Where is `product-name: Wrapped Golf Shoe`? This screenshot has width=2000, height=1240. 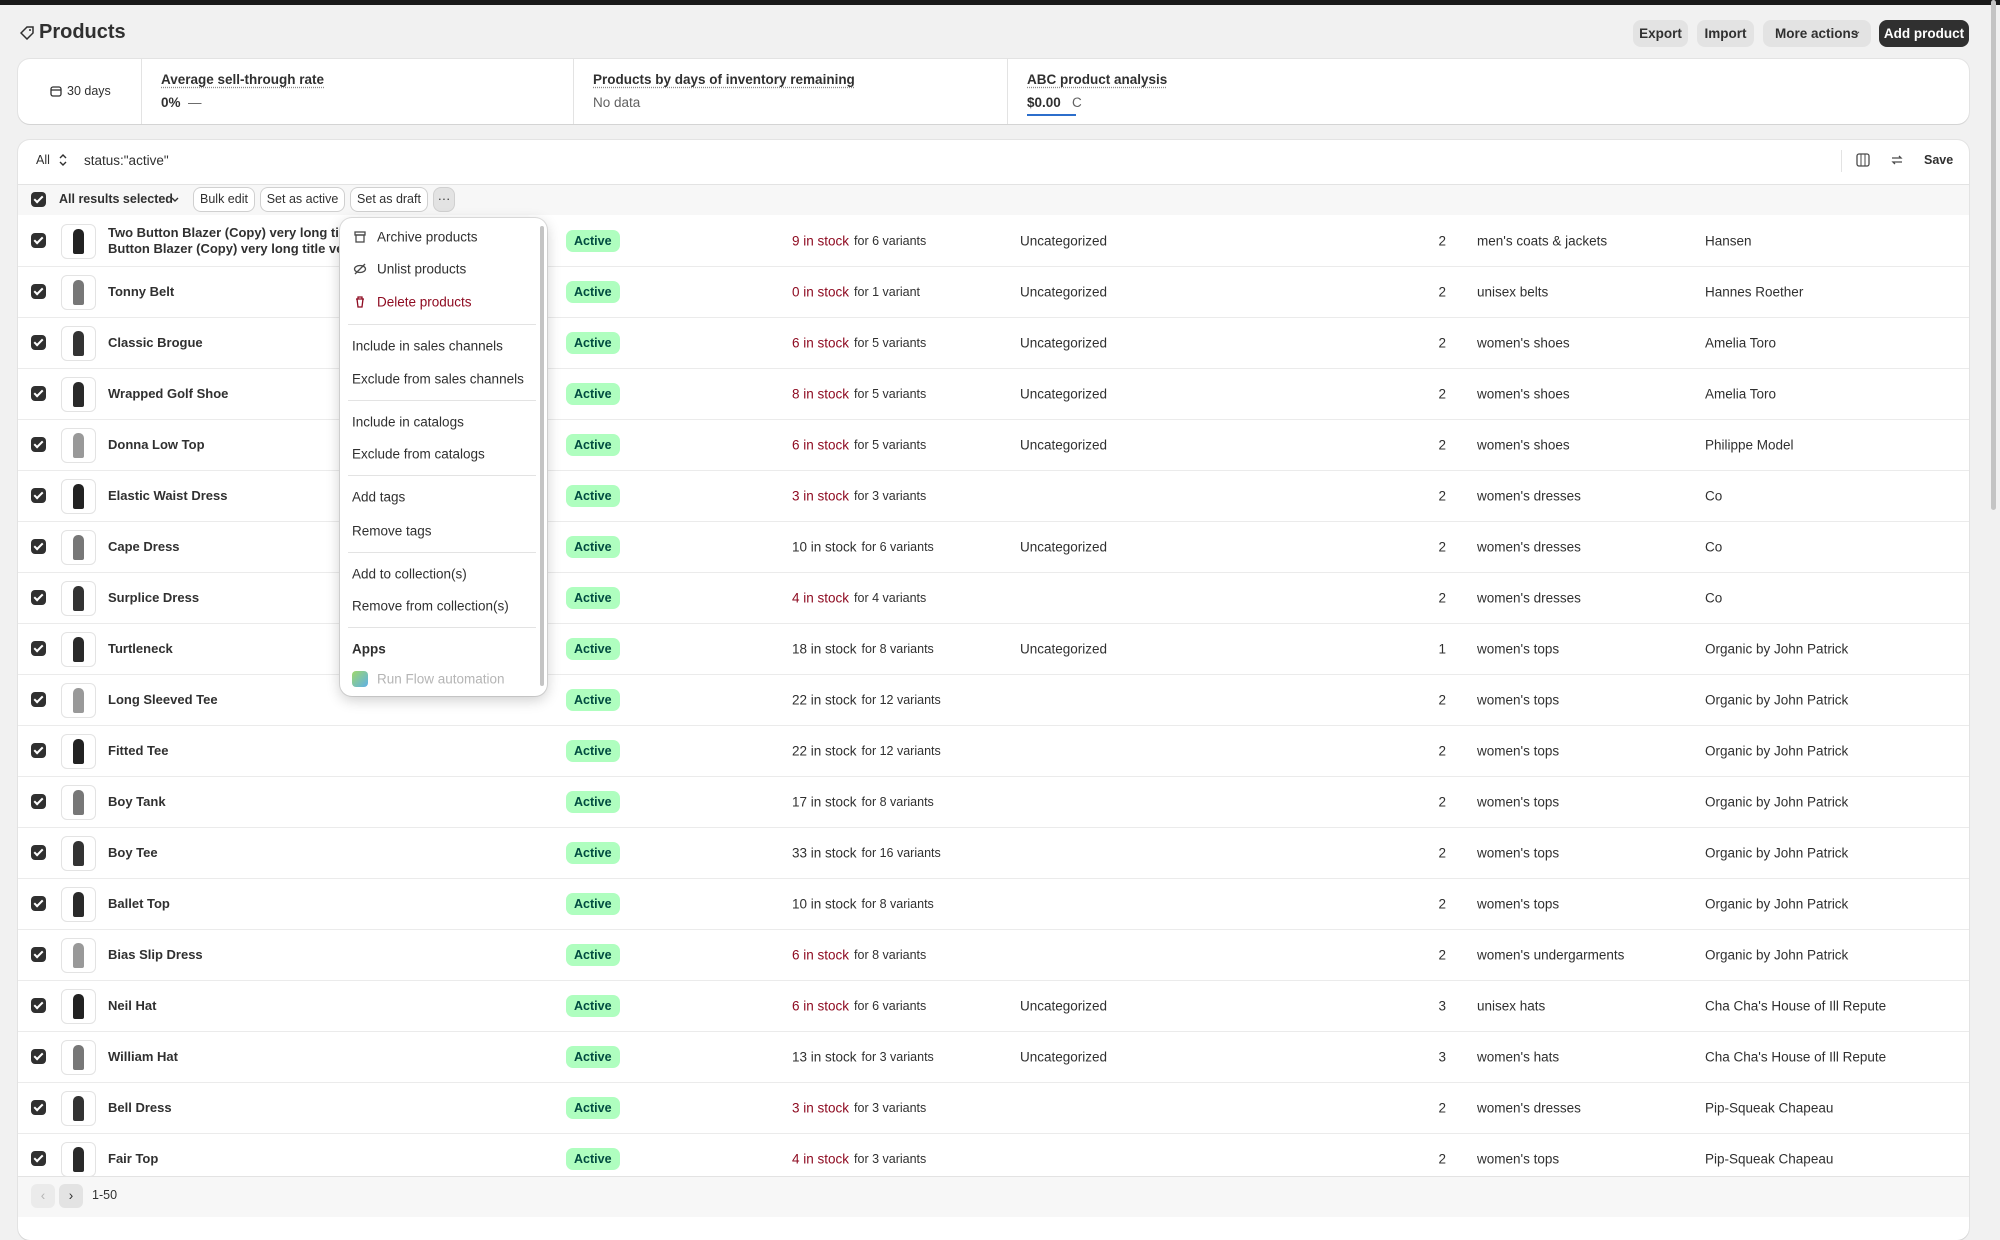 product-name: Wrapped Golf Shoe is located at coordinates (168, 393).